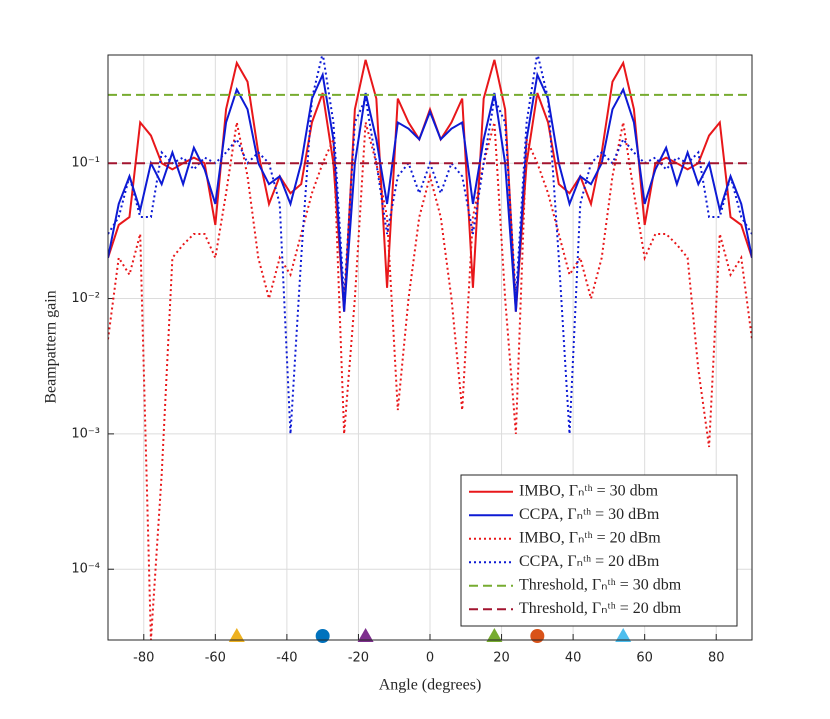 The height and width of the screenshot is (719, 830). What do you see at coordinates (85, 433) in the screenshot?
I see `y-tick-label: 10⁻³` at bounding box center [85, 433].